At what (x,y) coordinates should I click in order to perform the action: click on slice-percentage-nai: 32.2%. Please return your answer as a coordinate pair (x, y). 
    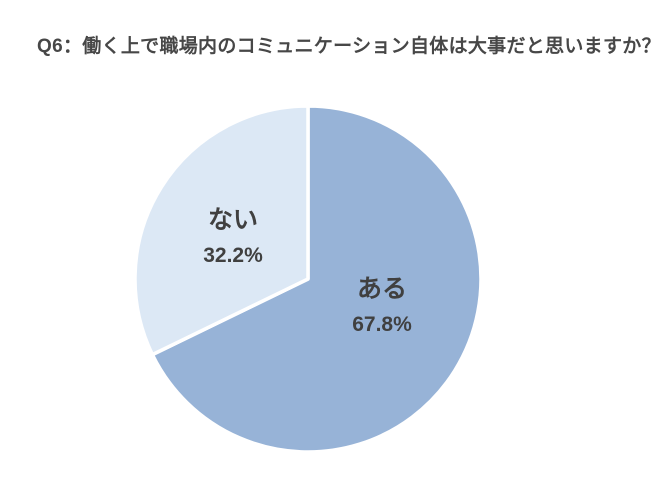
    Looking at the image, I should click on (233, 255).